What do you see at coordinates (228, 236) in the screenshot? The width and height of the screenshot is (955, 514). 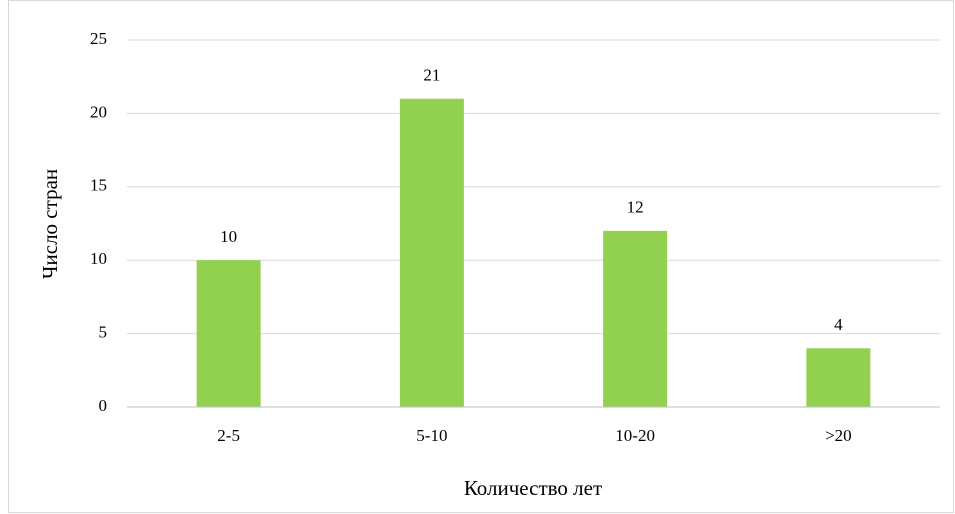 I see `data-label: 10` at bounding box center [228, 236].